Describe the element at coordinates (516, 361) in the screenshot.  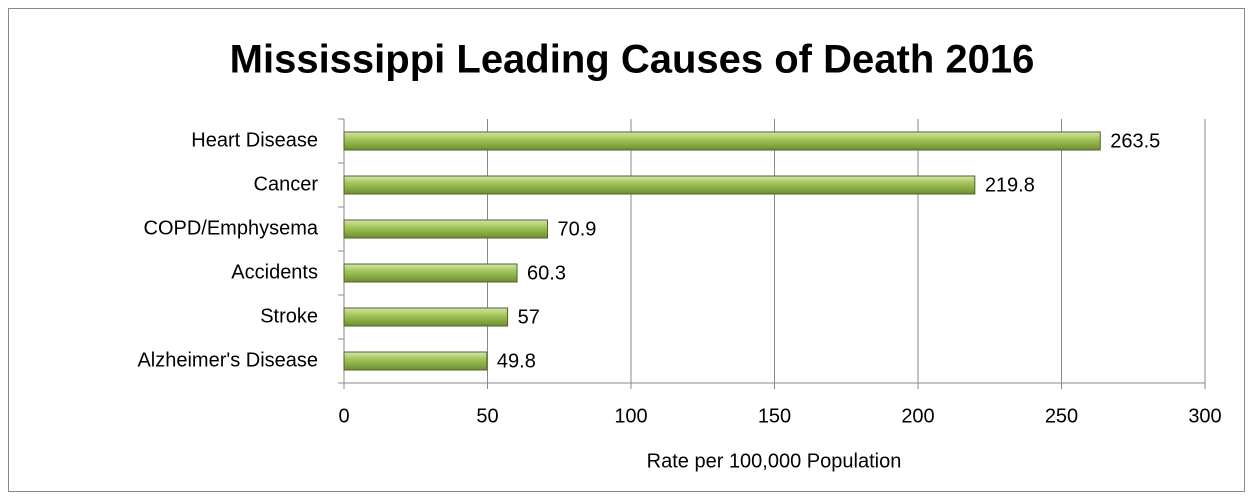
I see `data-label: 49.8` at that location.